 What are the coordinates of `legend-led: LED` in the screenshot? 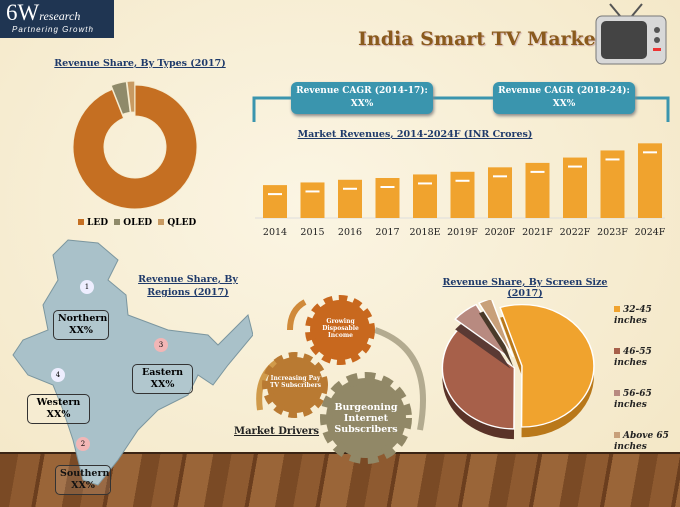 It's located at (93, 223).